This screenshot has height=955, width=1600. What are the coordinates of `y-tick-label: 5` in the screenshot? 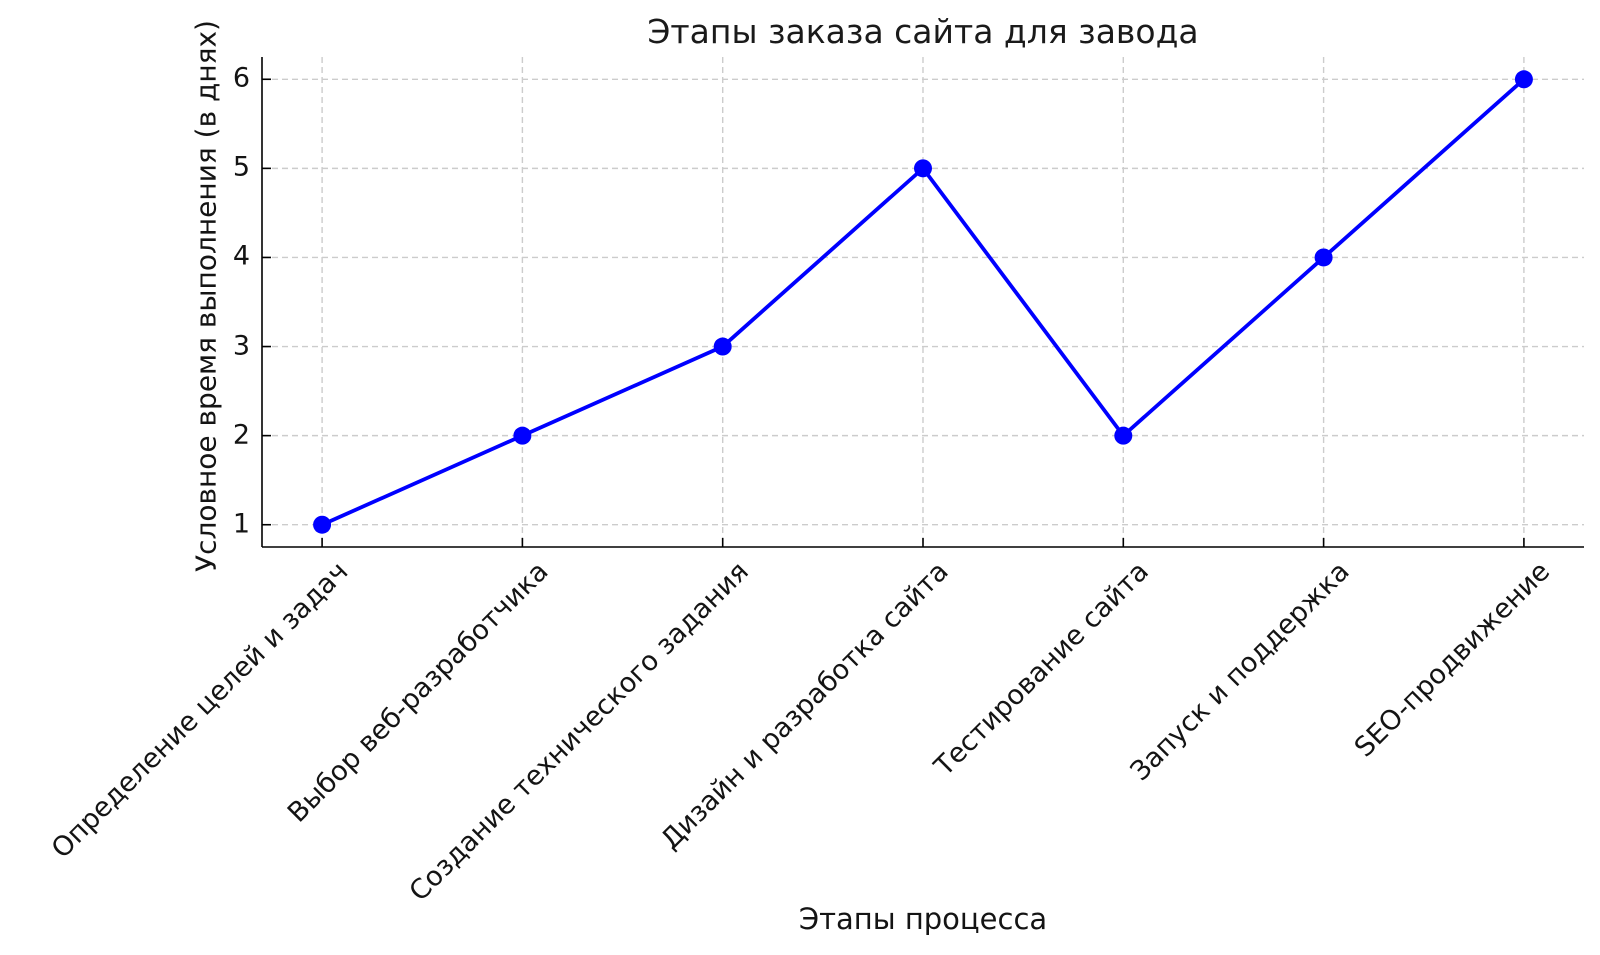 It's located at (241, 167).